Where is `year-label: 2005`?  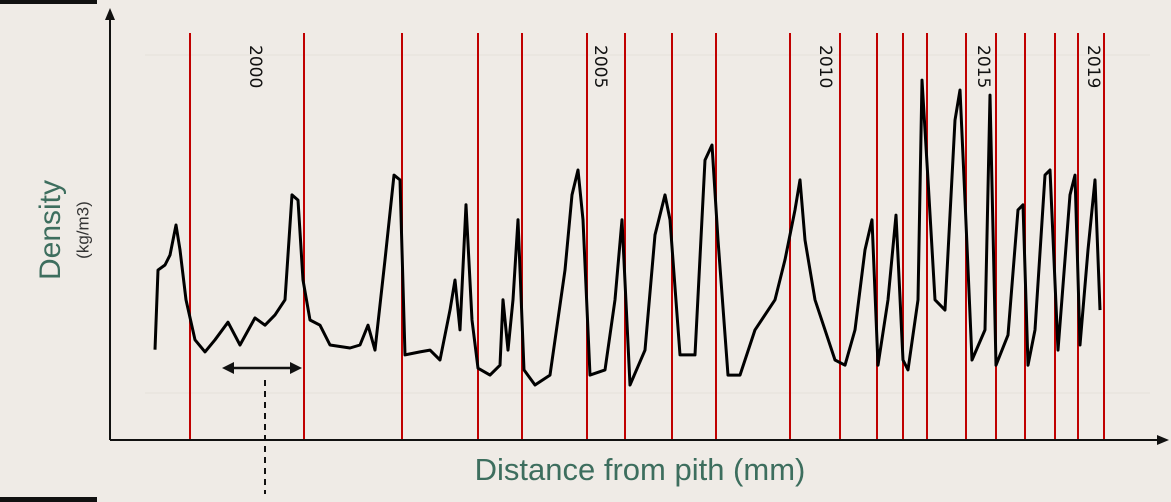 year-label: 2005 is located at coordinates (600, 66).